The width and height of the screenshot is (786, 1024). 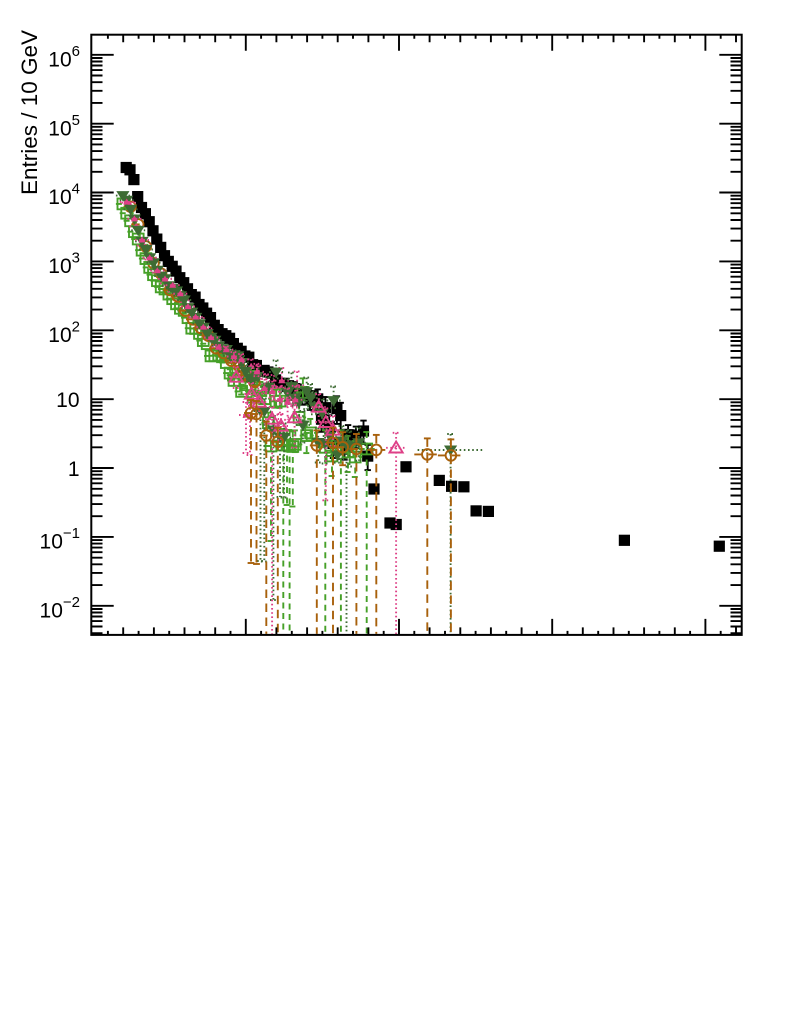 What do you see at coordinates (64, 333) in the screenshot?
I see `svg-text: 102` at bounding box center [64, 333].